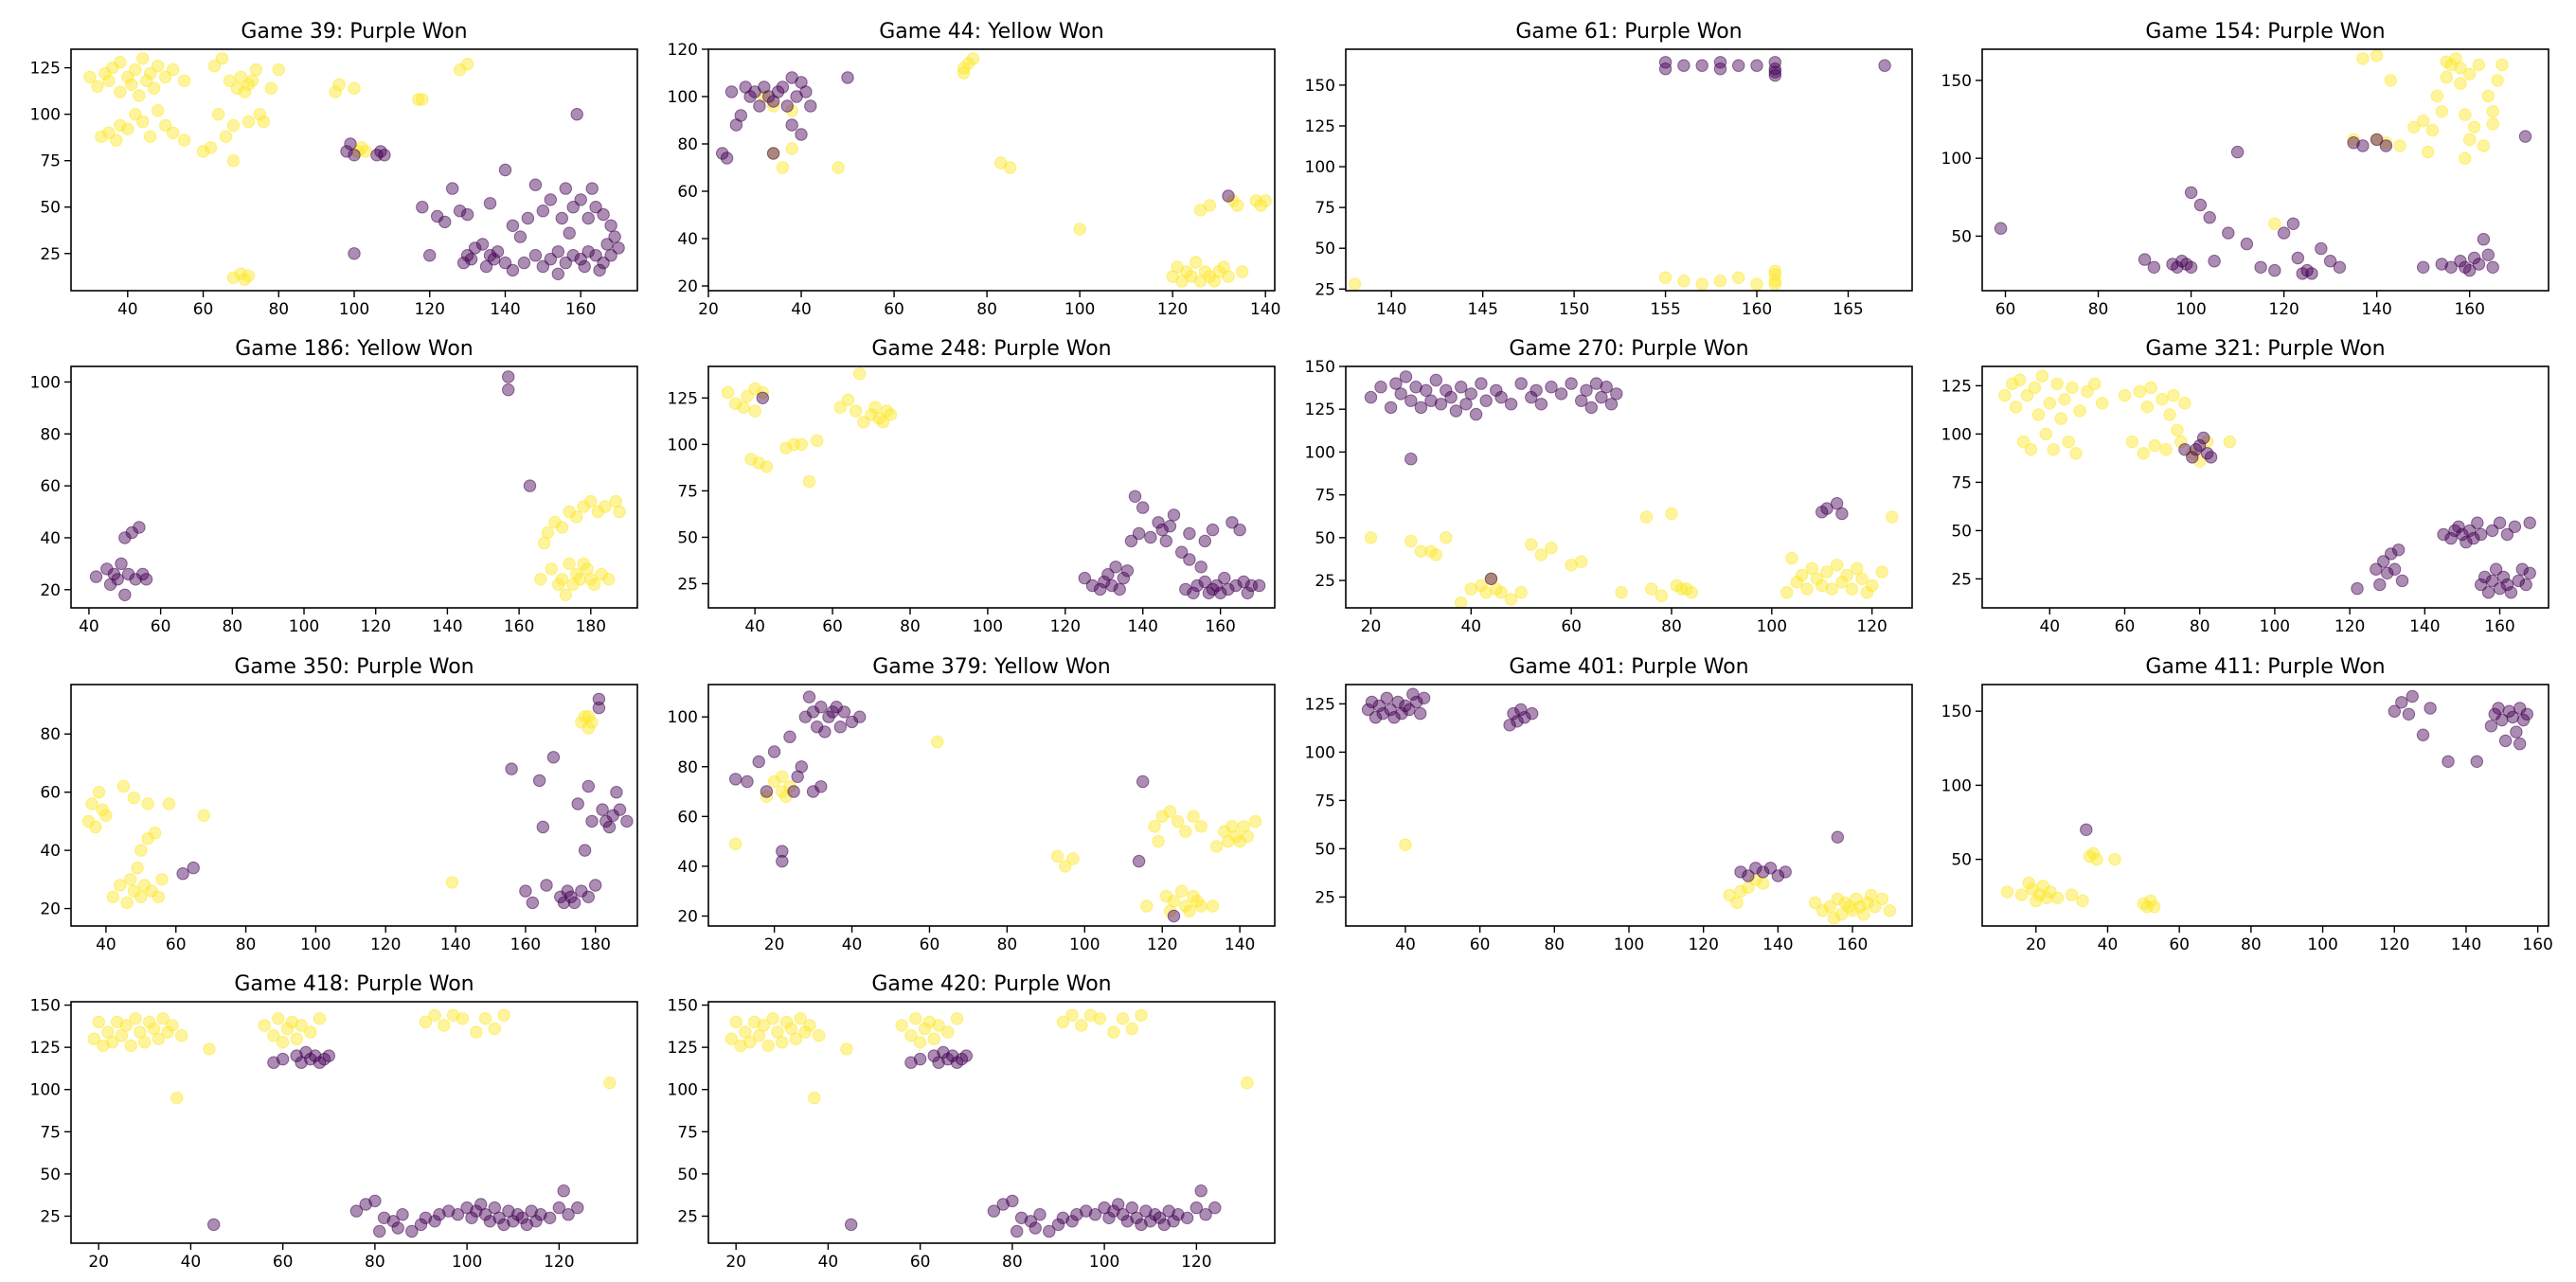 The width and height of the screenshot is (2576, 1282). I want to click on y-tick-label: 75, so click(1325, 209).